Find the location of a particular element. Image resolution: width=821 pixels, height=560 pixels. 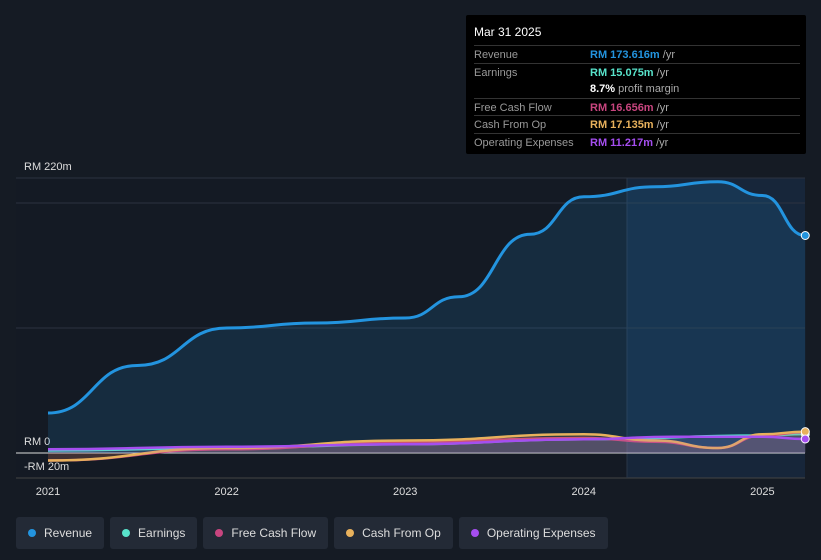

tooltip-label: Revenue is located at coordinates (496, 55).